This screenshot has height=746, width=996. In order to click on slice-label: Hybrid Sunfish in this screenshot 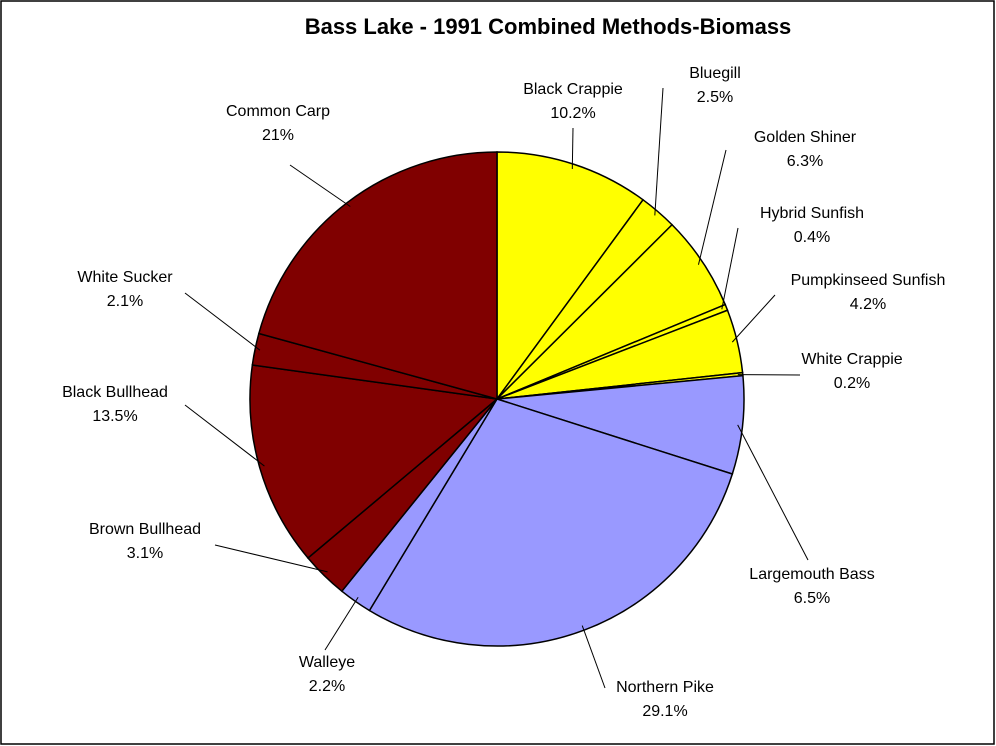, I will do `click(812, 213)`.